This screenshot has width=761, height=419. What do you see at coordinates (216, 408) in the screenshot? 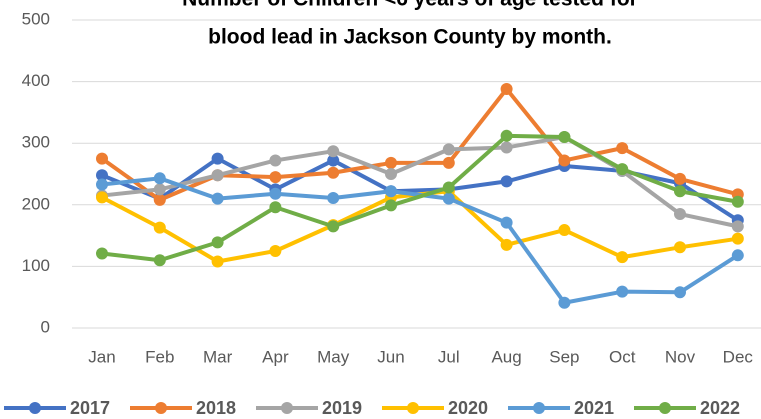
I see `legend-label: 2018` at bounding box center [216, 408].